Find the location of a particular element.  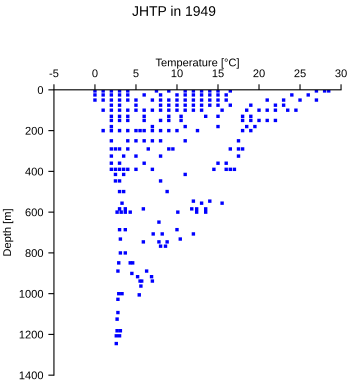

y-tick-label: 1000 is located at coordinates (32, 294).